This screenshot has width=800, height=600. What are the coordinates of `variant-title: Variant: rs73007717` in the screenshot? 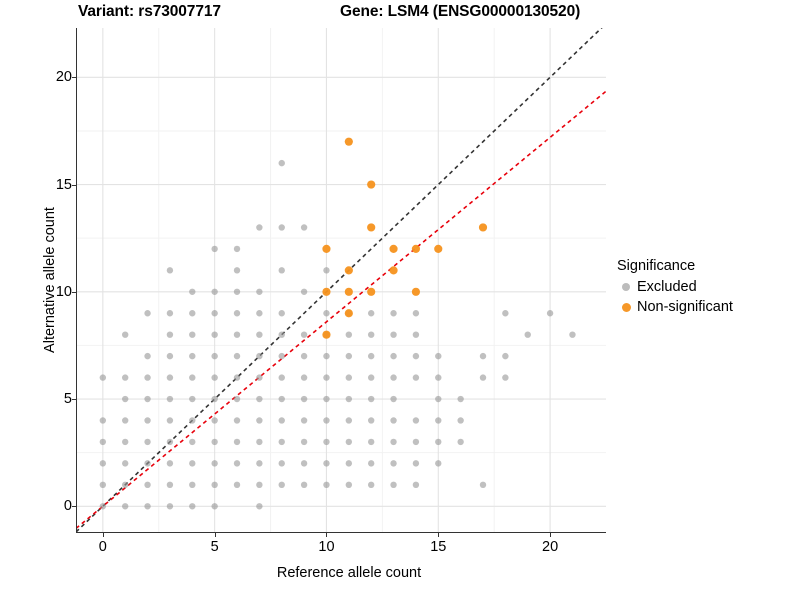 It's located at (149, 11).